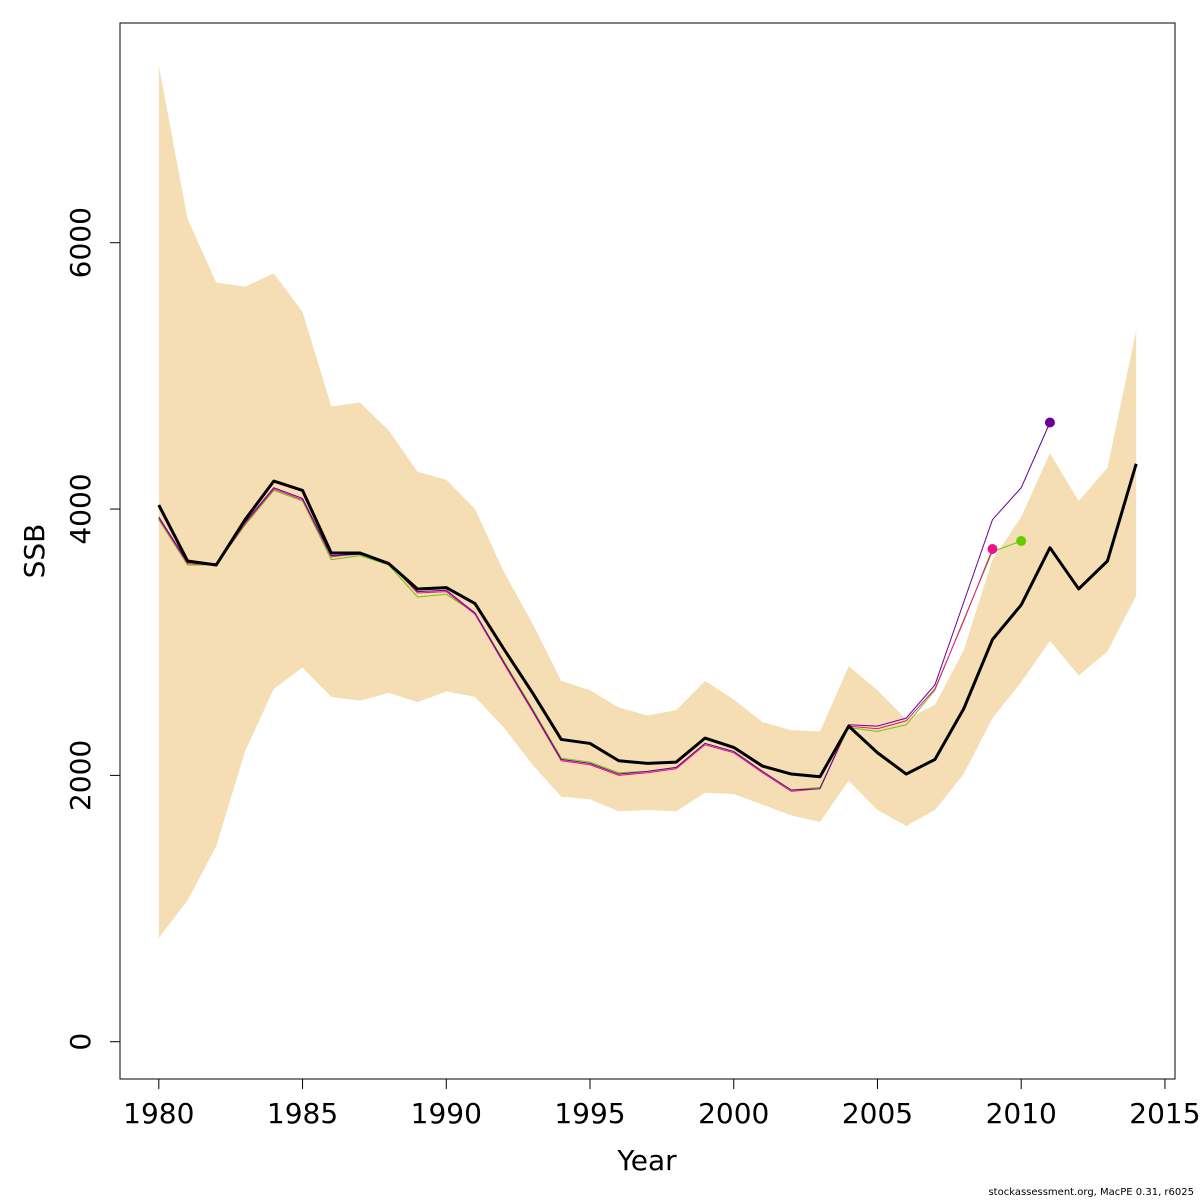 This screenshot has width=1200, height=1200. I want to click on x-axis-title: Year, so click(646, 1160).